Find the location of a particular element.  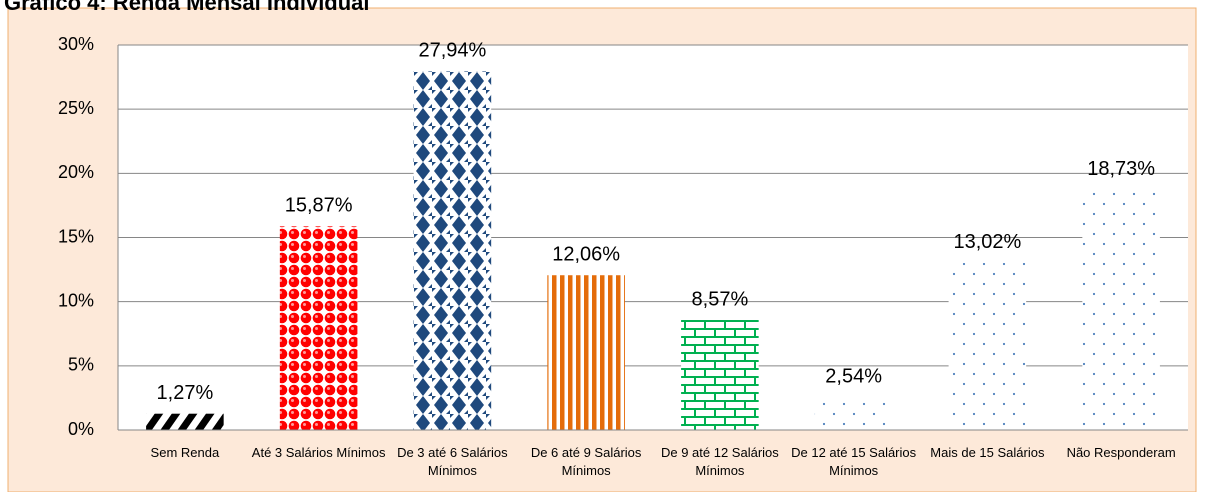

value-label: 18,73% is located at coordinates (1121, 169).